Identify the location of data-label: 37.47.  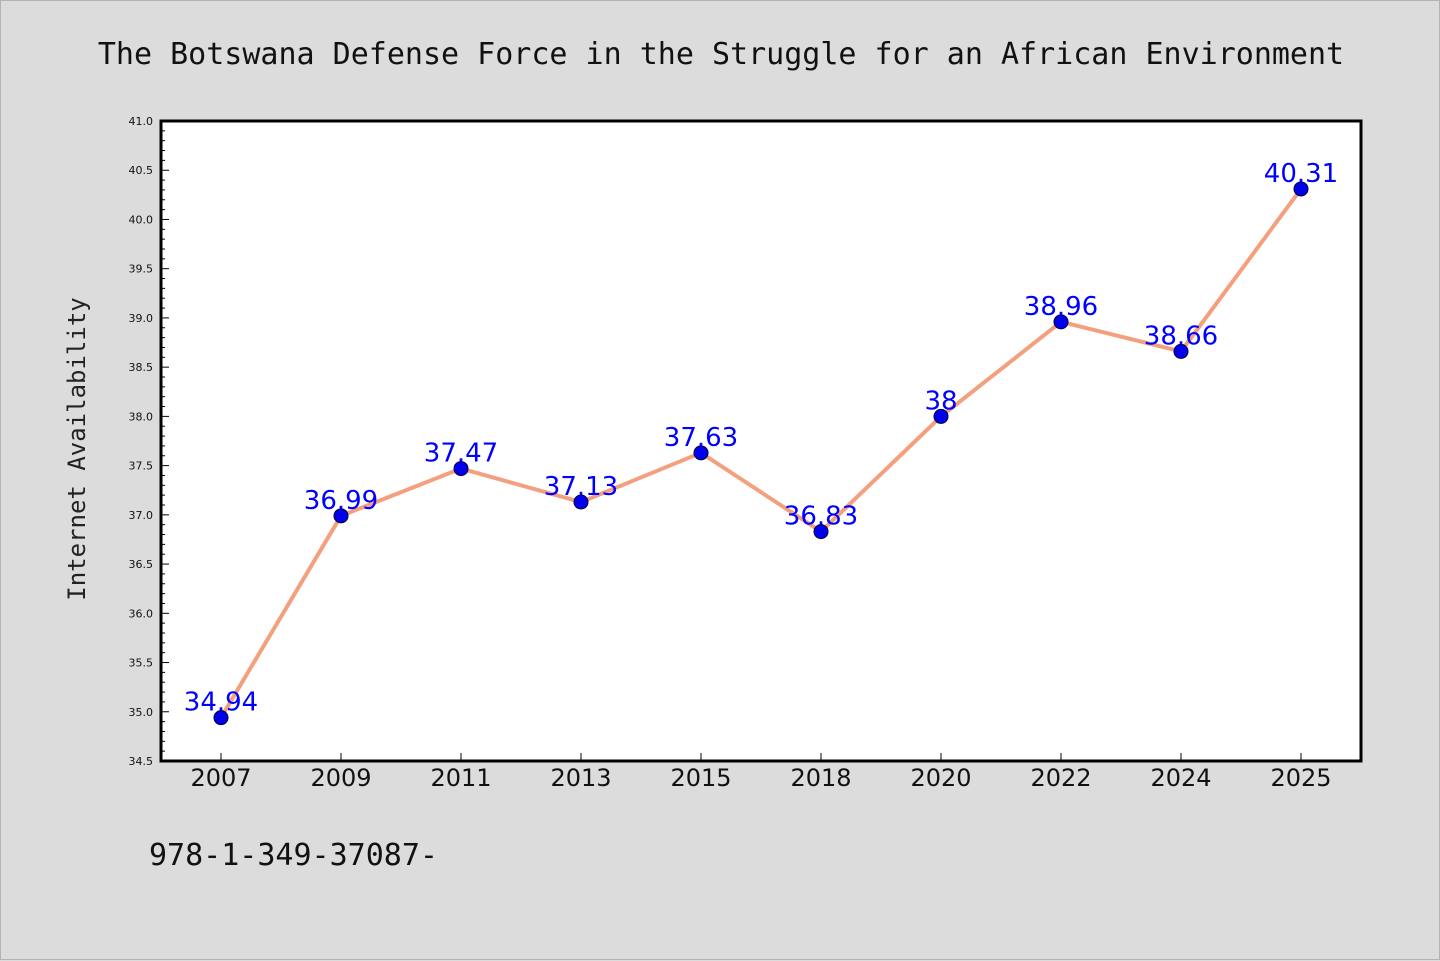
(461, 454).